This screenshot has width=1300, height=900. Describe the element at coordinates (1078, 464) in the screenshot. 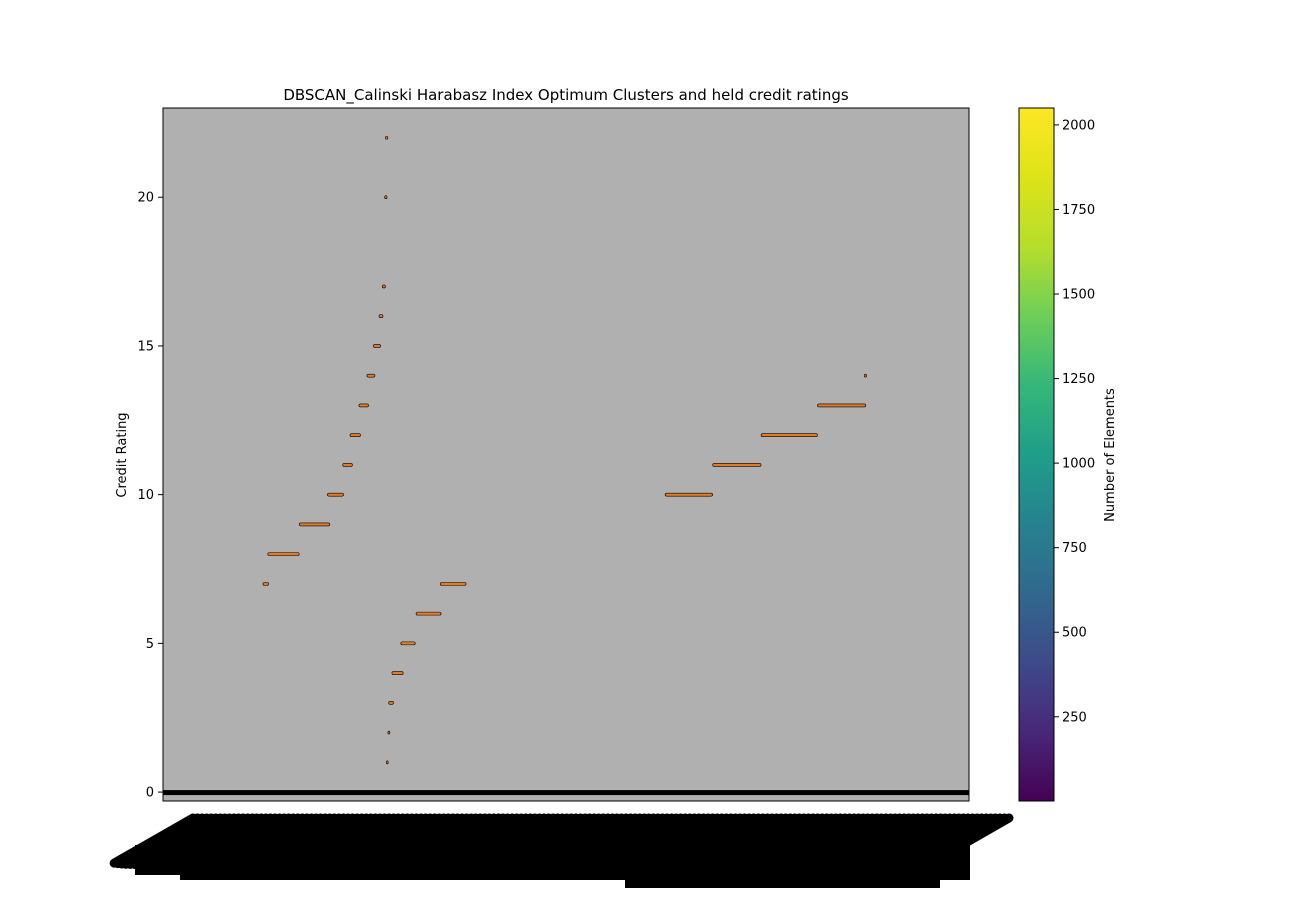

I see `colorbar-tick-label-1000: 1000` at that location.